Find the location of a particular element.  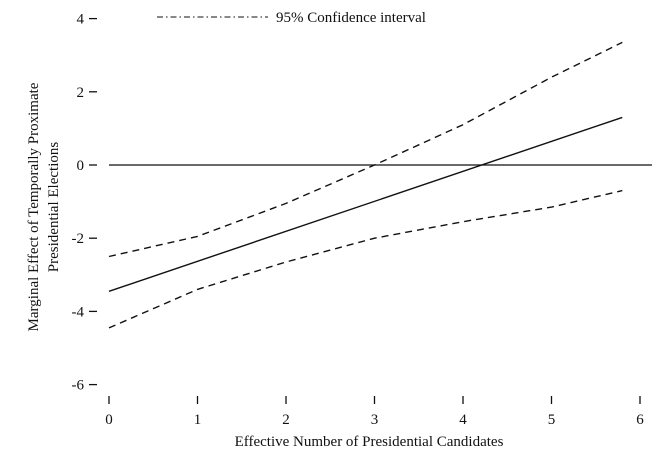

legend: 95% Confidence interval is located at coordinates (291, 18).